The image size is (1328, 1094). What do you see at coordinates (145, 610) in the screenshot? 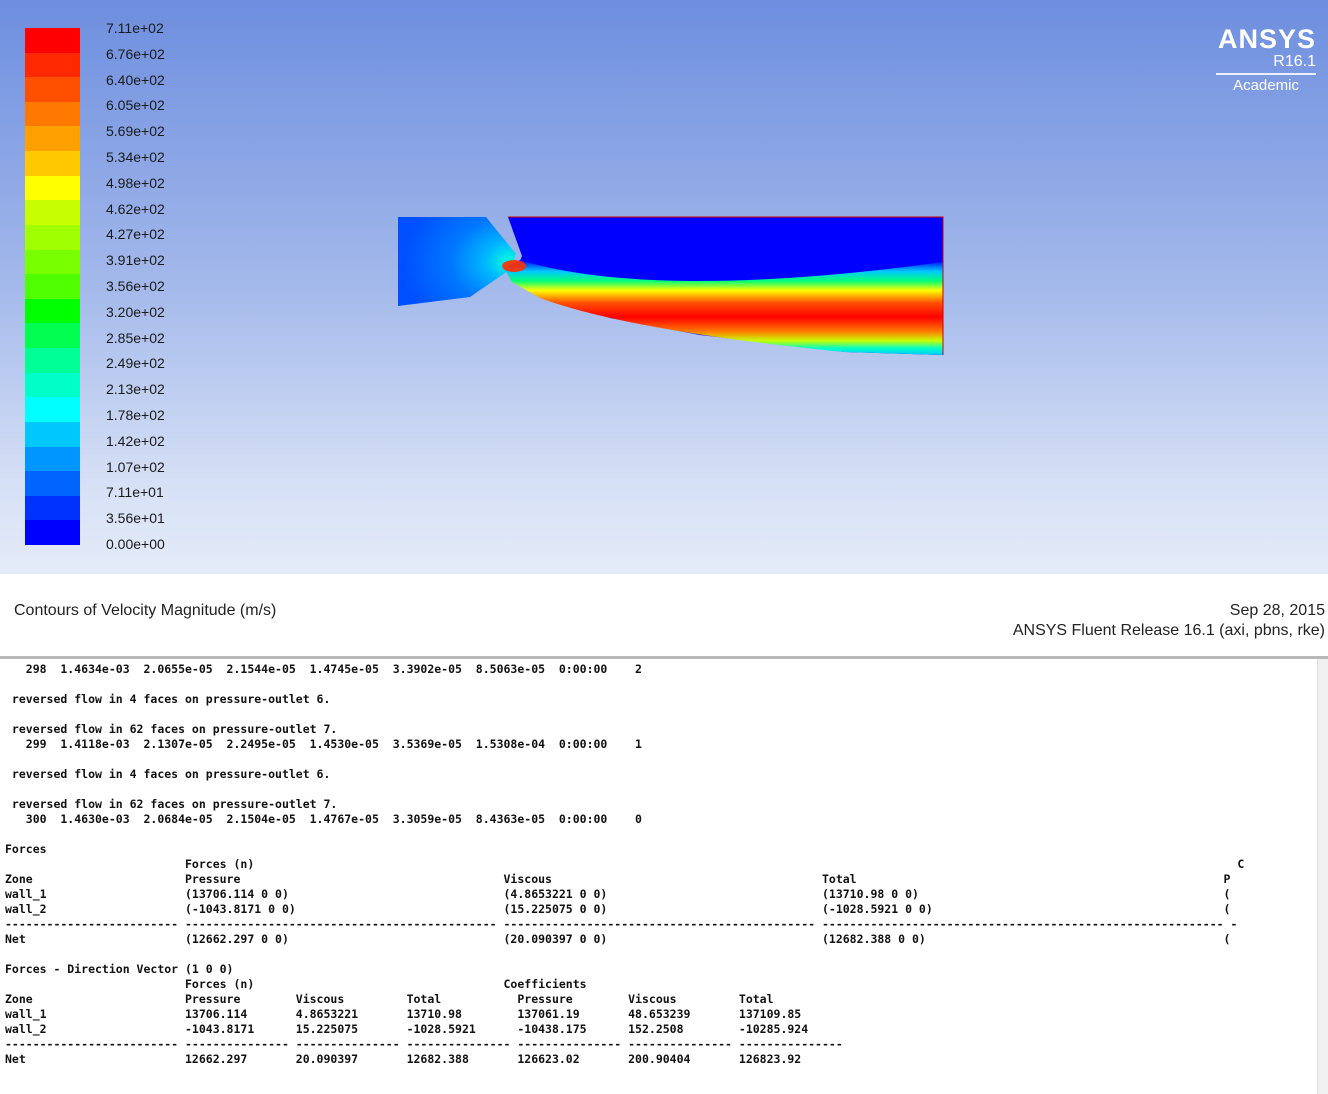
I see `caption-title: Contours of Velocity Magnitude (m/s)` at bounding box center [145, 610].